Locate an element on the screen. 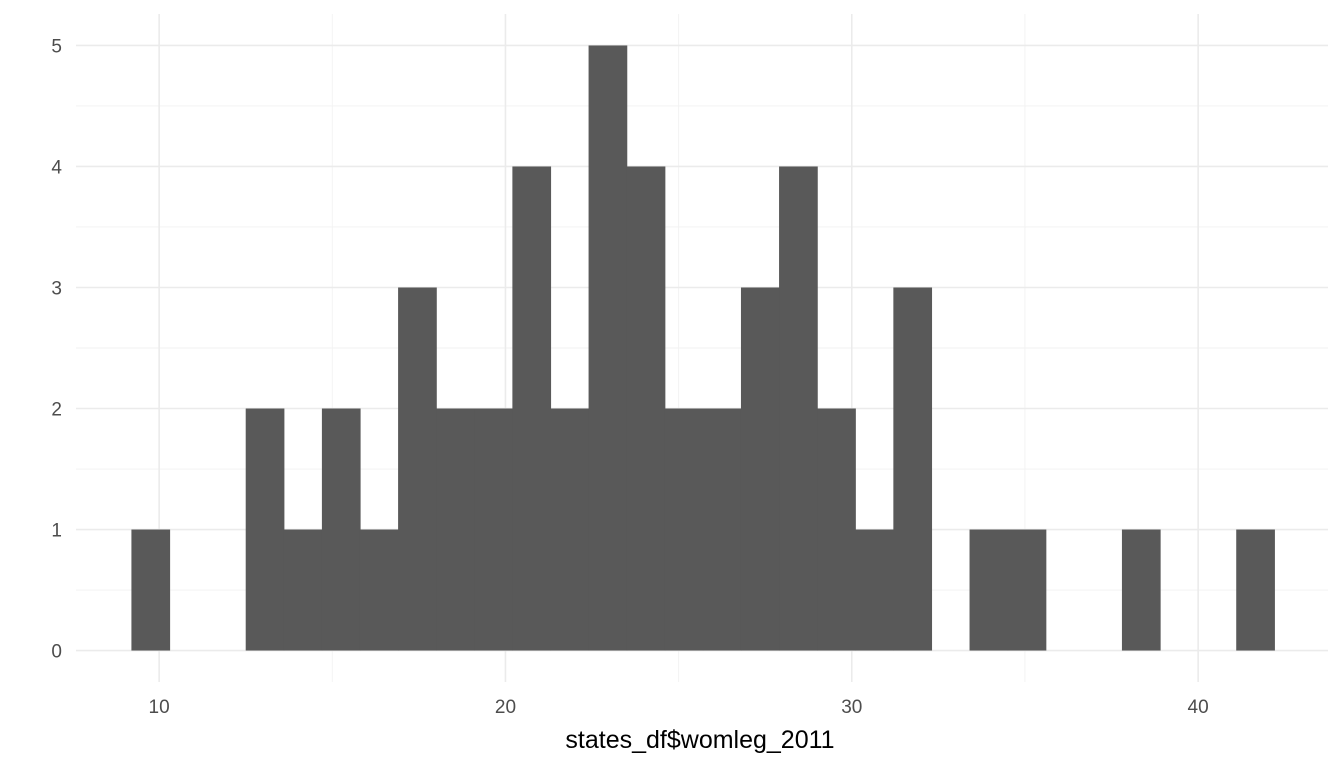  y-tick-label: 0 is located at coordinates (56, 652).